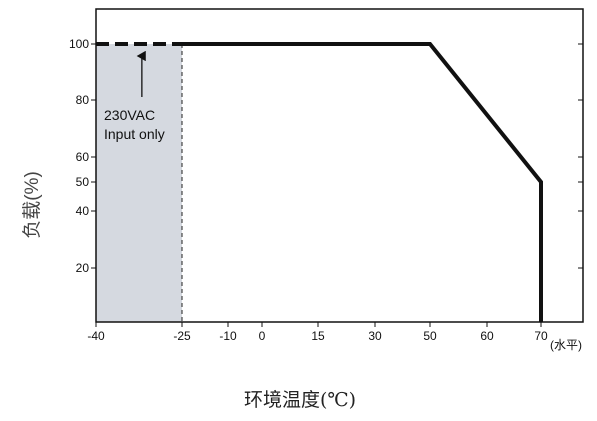 The width and height of the screenshot is (597, 421). What do you see at coordinates (129, 115) in the screenshot?
I see `annotation-text-line: 230VAC` at bounding box center [129, 115].